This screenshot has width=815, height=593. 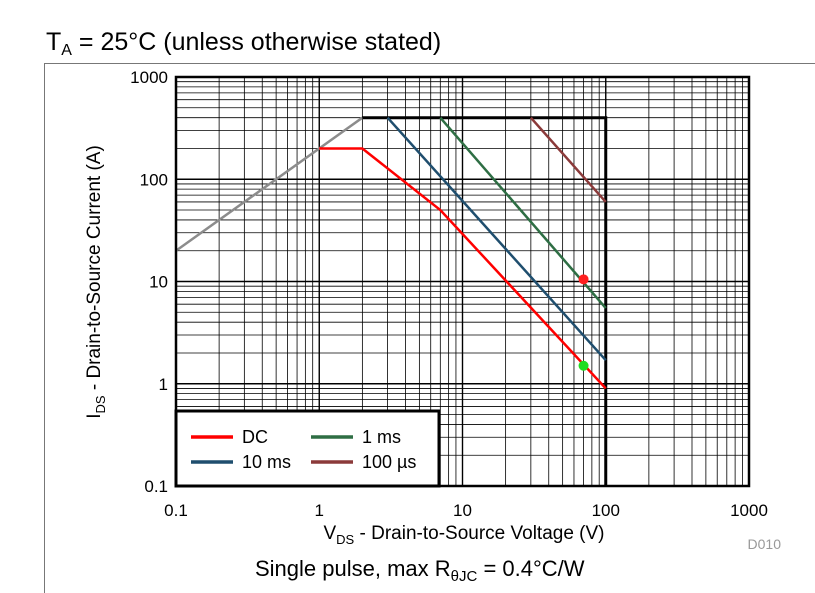 I want to click on x-axis-label-rest: - Drain-to-Source Voltage (V), so click(x=479, y=533).